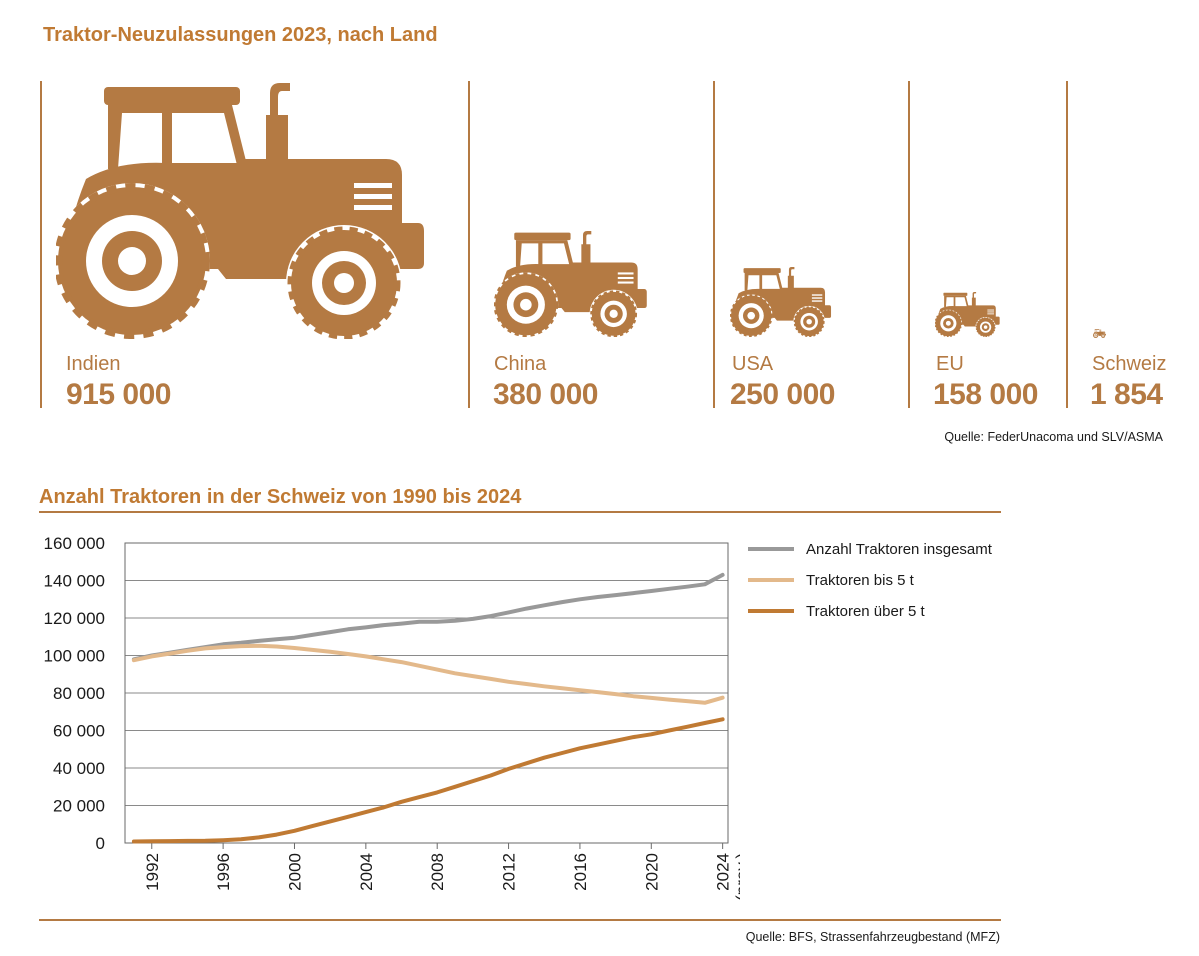 The width and height of the screenshot is (1199, 956). I want to click on country-label-schweiz: Schweiz, so click(1129, 364).